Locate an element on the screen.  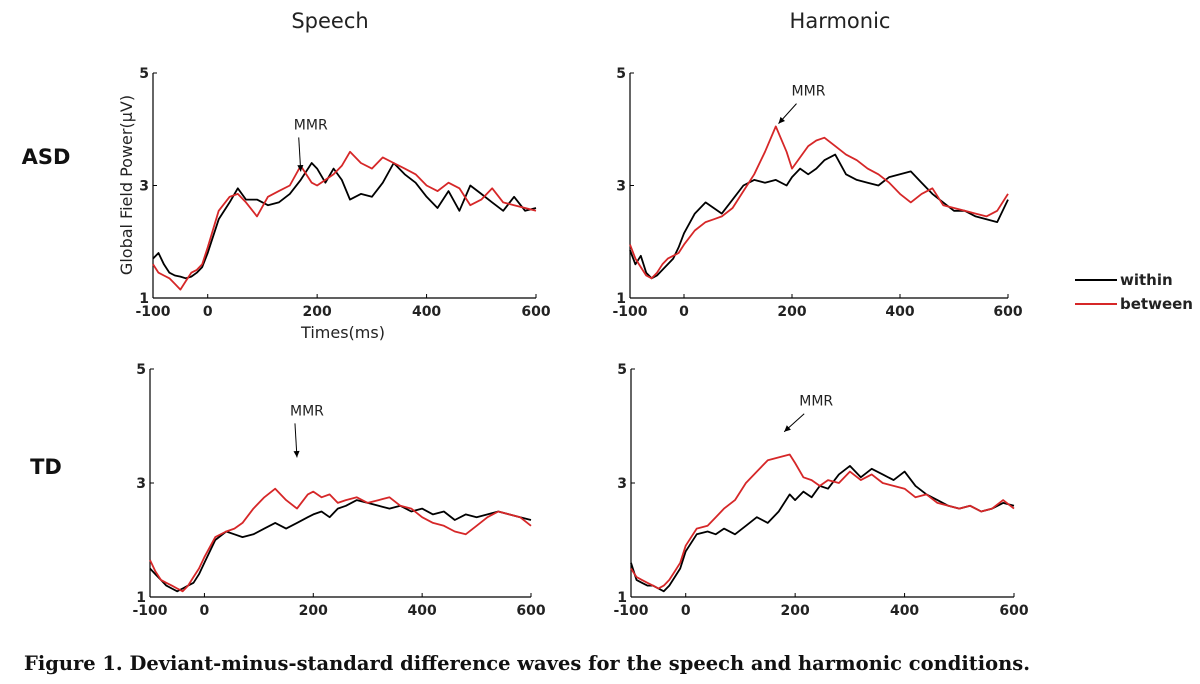
series-line-between-asd-harmonic is located at coordinates (819, 202).